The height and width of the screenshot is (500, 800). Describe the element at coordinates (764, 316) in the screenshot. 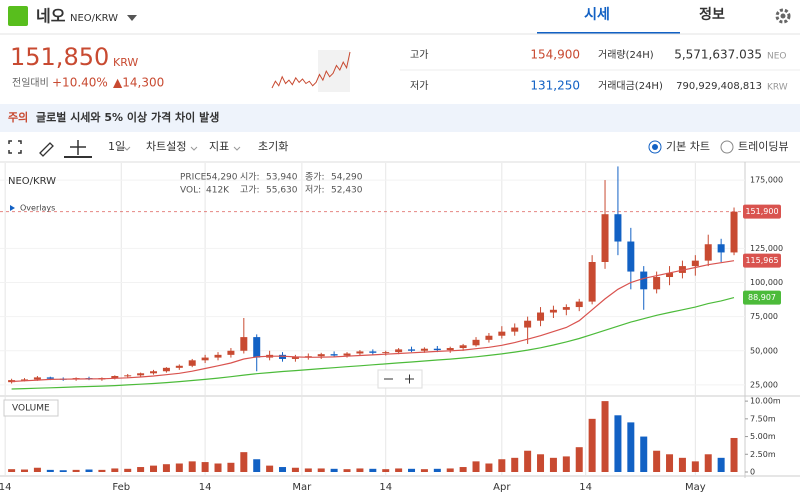

I see `y-tick-label: 75,000` at that location.